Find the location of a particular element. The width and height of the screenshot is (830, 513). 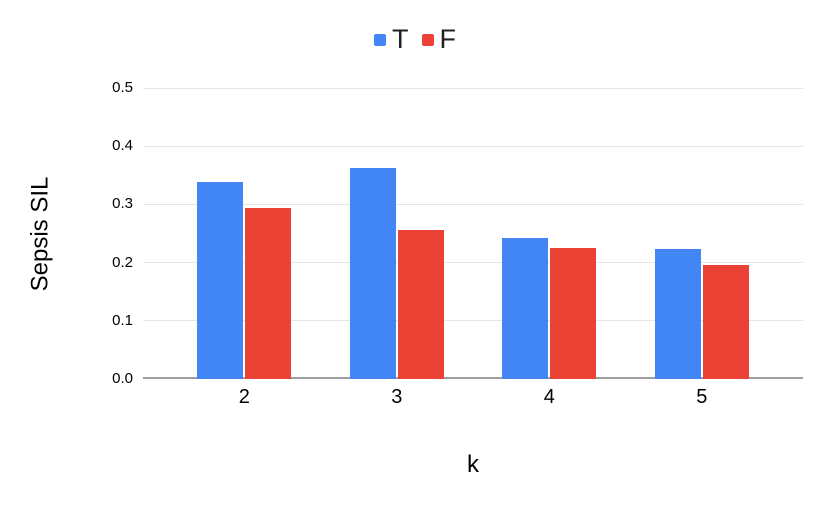

x-tick-label: 2 is located at coordinates (244, 397).